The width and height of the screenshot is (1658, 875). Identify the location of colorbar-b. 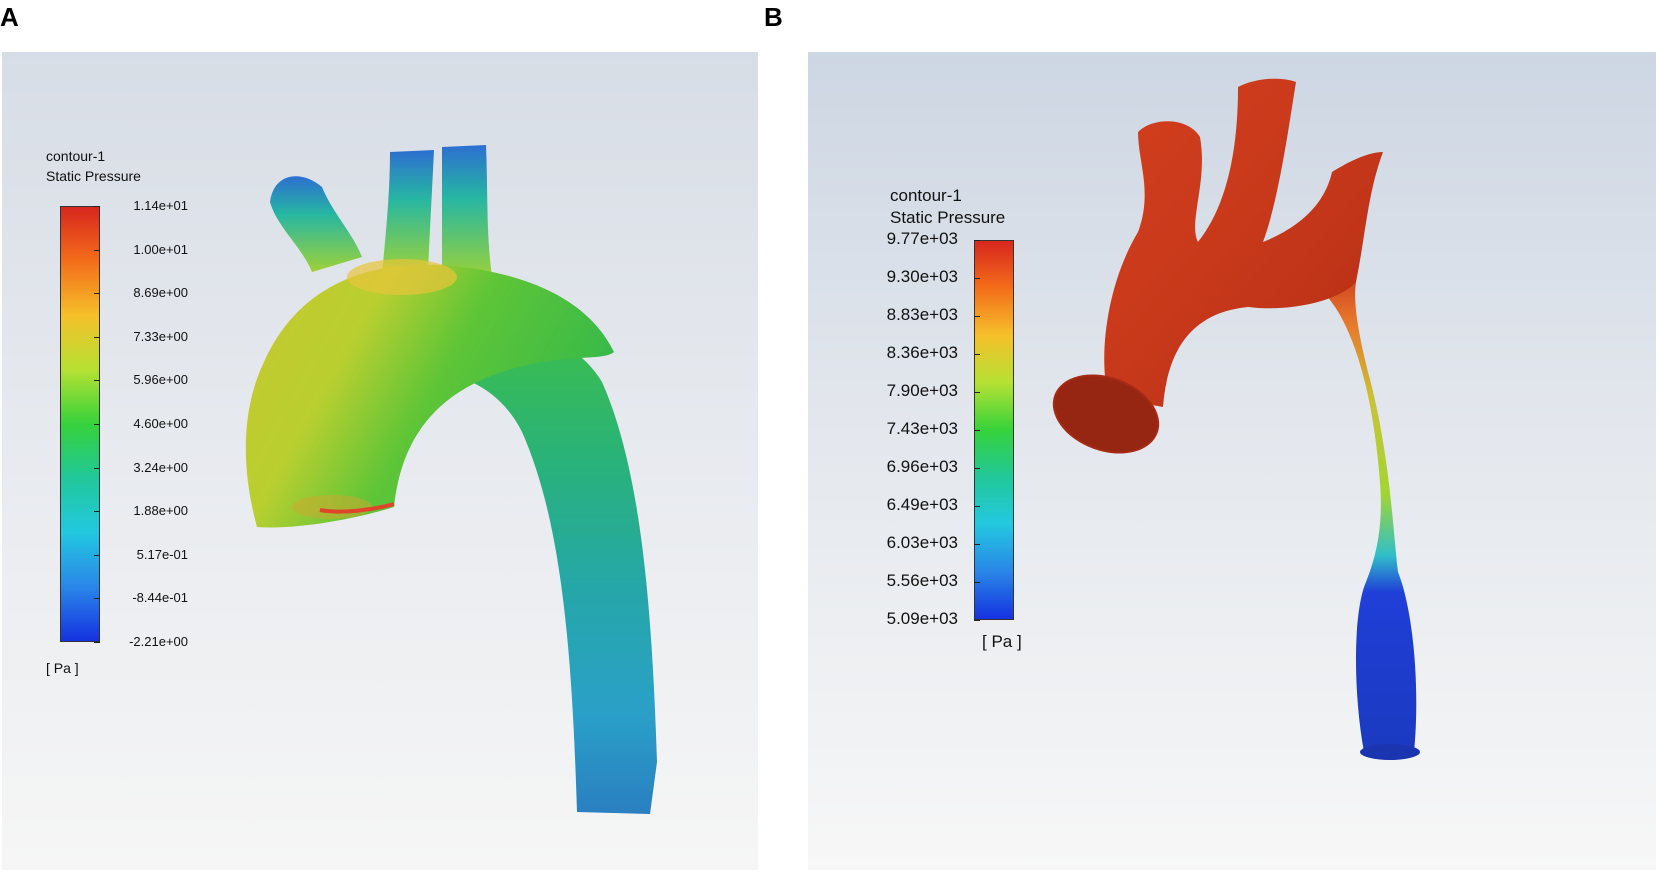
(994, 430).